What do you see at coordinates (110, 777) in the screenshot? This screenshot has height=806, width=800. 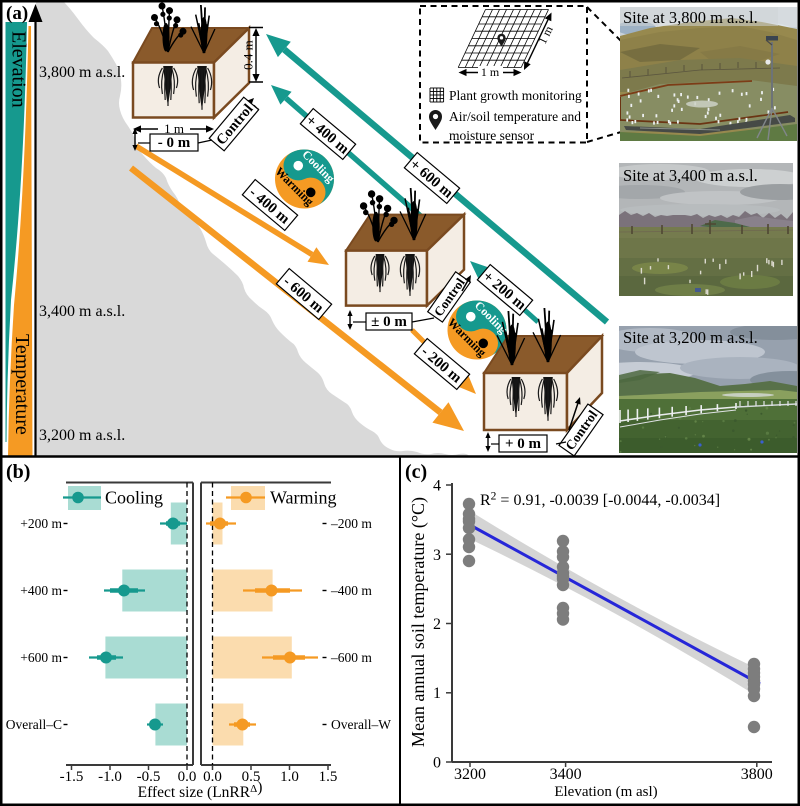 I see `svg-text: -1.0` at bounding box center [110, 777].